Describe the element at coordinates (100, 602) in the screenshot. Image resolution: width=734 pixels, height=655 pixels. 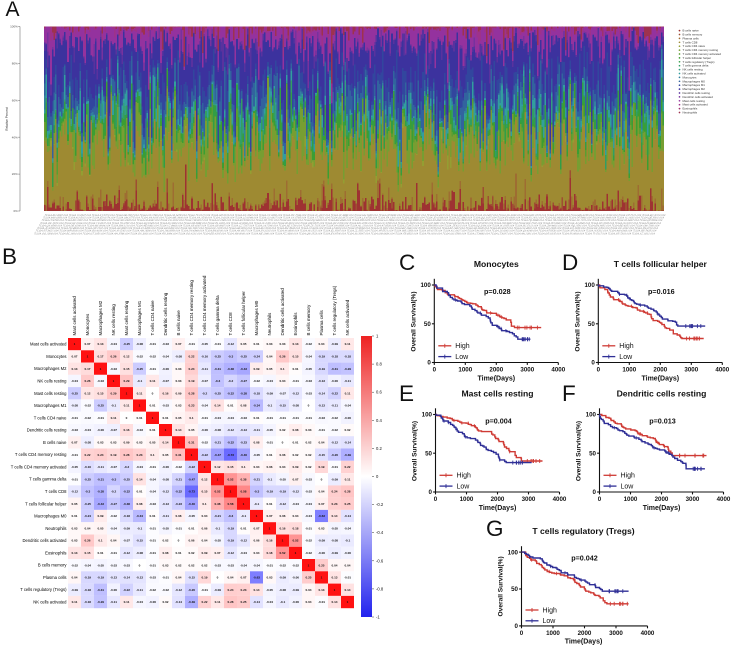
I see `svg-text: -0.29` at that location.